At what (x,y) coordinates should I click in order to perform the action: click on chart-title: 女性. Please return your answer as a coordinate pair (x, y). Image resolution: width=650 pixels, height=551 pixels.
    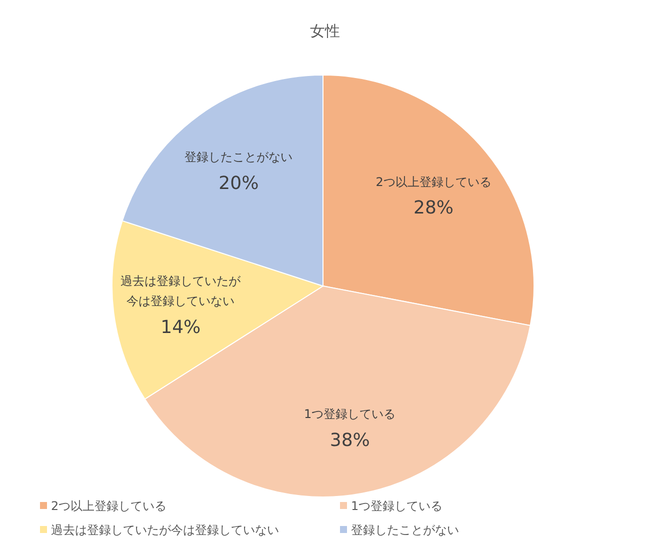
    Looking at the image, I should click on (325, 31).